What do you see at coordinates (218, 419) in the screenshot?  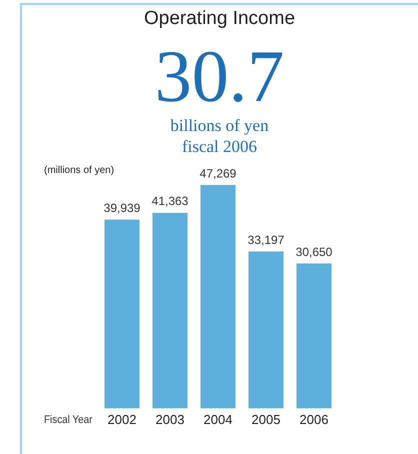 I see `x-tick-label: 2004` at bounding box center [218, 419].